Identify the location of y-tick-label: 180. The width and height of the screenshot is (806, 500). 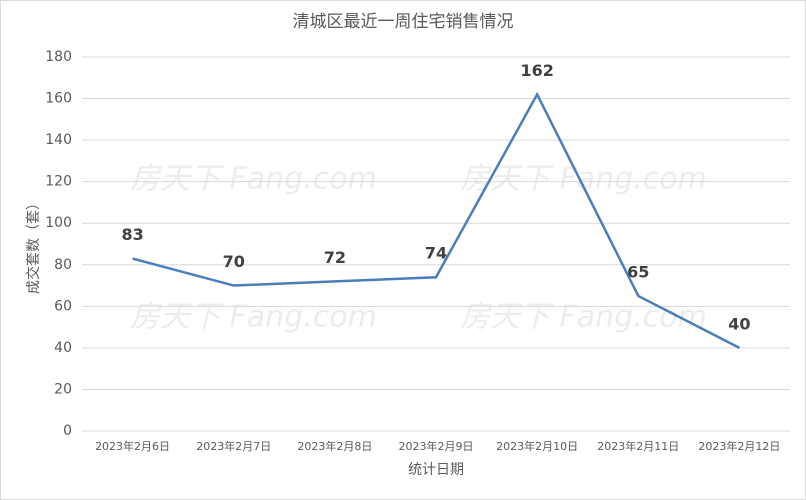
(58, 57).